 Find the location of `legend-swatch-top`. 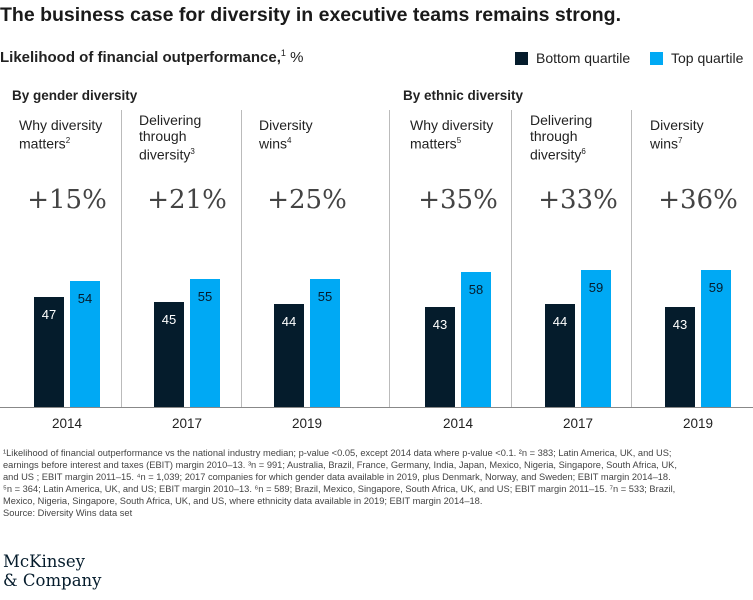

legend-swatch-top is located at coordinates (656, 58).